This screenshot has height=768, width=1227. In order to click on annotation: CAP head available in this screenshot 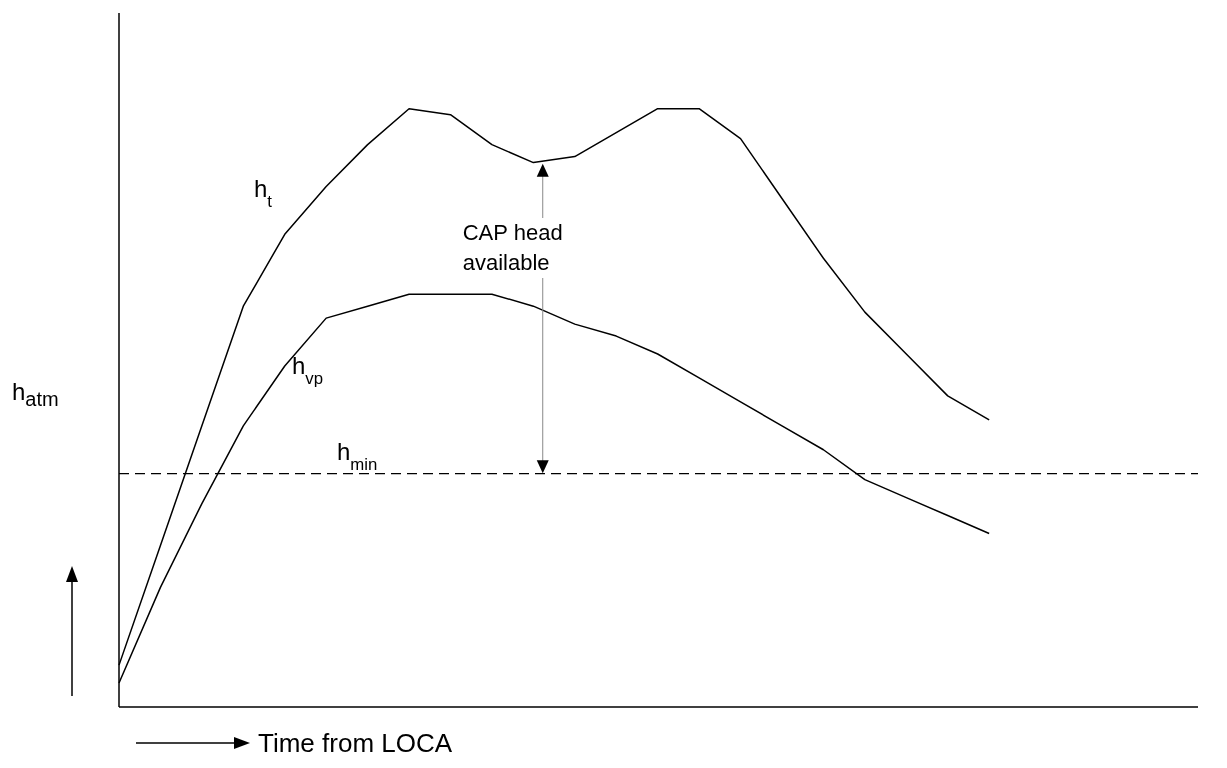, I will do `click(542, 248)`.